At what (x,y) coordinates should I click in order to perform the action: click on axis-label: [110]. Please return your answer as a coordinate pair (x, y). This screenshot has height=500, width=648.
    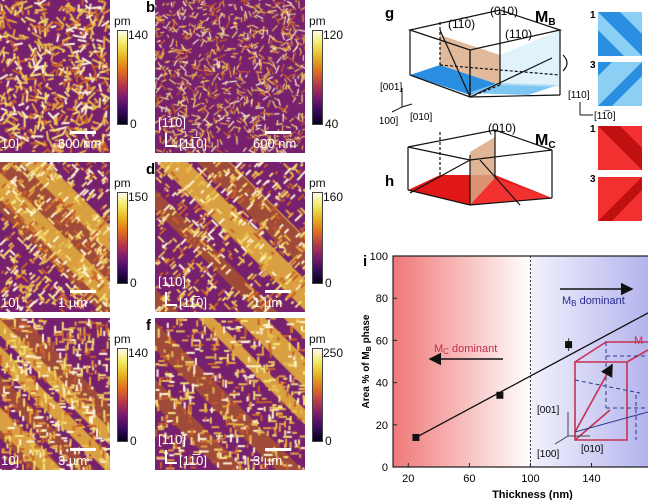
    Looking at the image, I should click on (579, 95).